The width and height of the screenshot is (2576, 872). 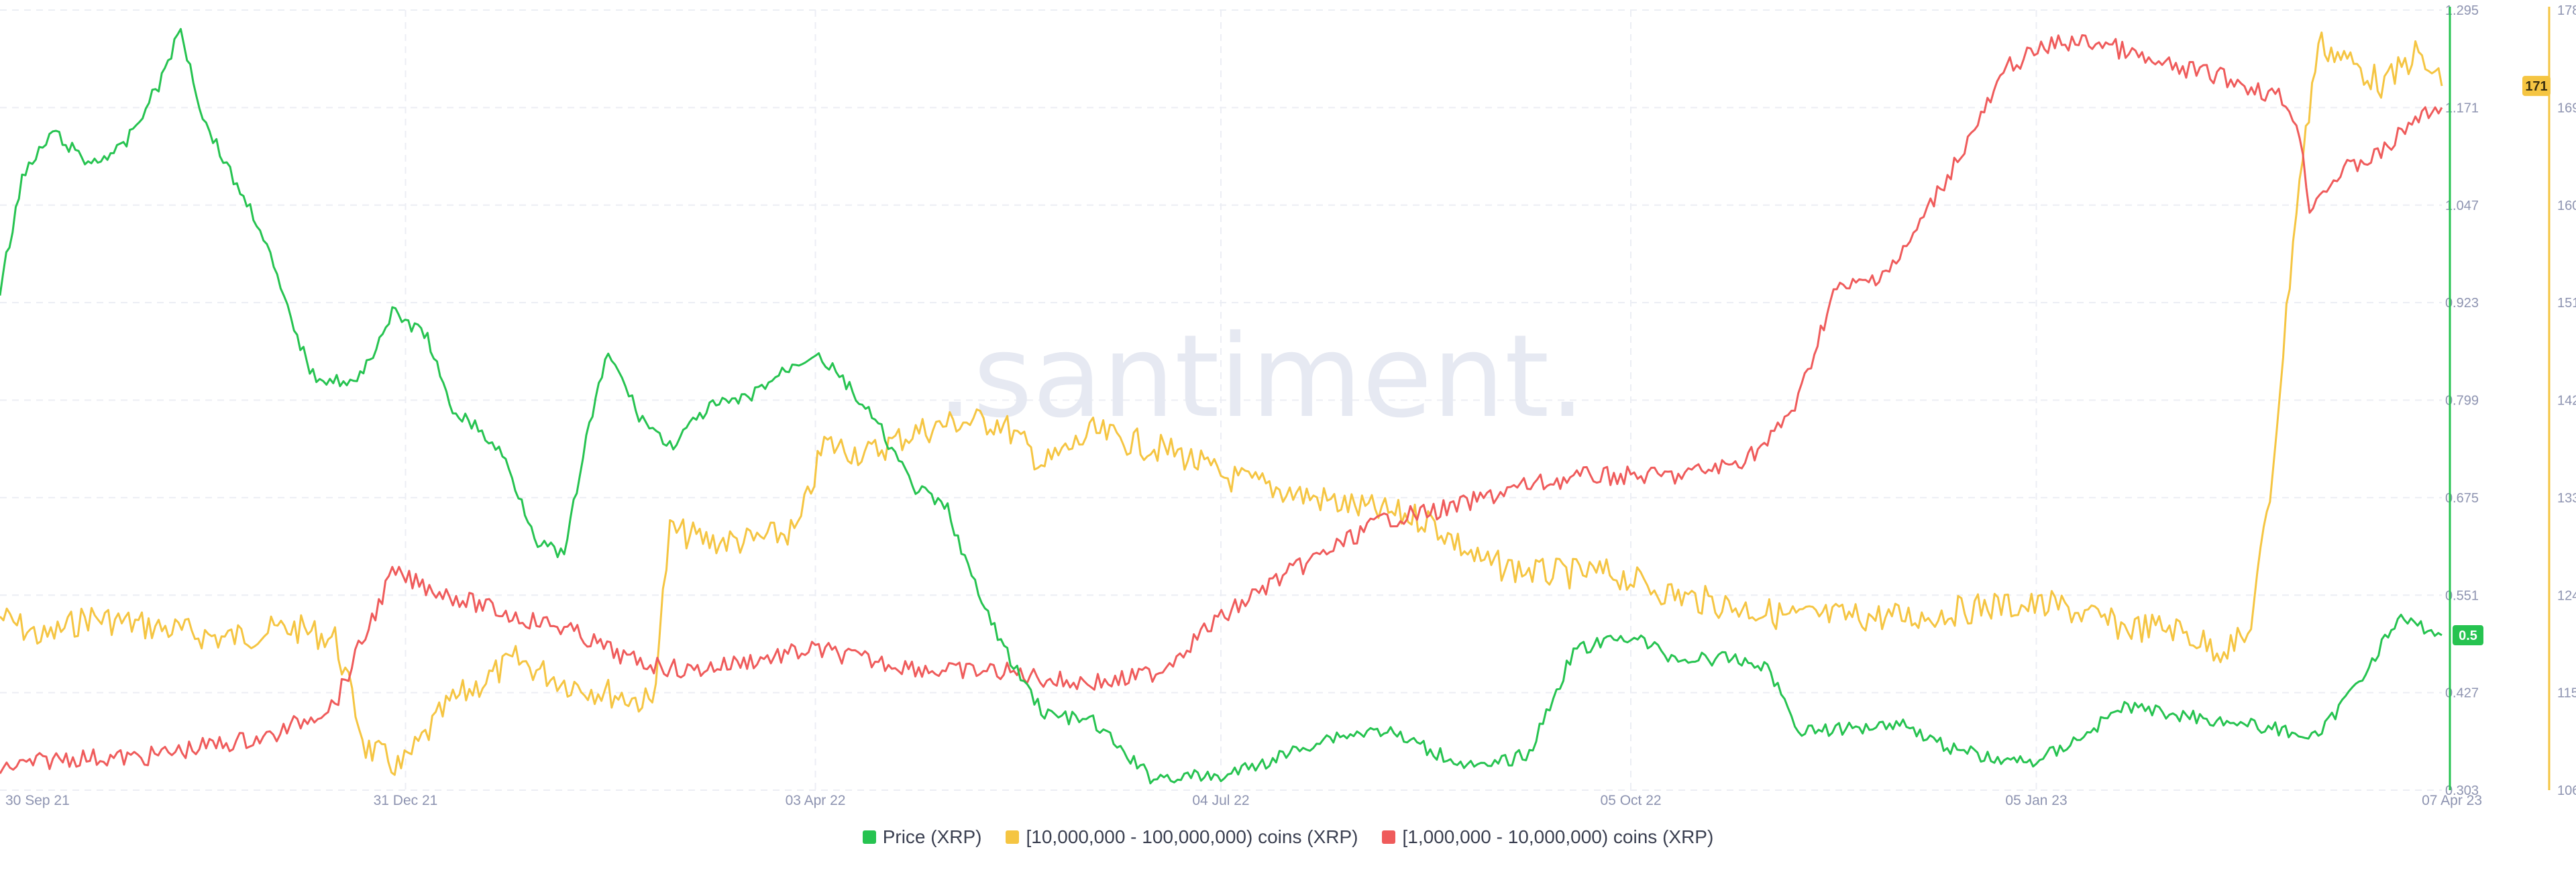 I want to click on supply-axis-tick: 169, so click(x=2566, y=108).